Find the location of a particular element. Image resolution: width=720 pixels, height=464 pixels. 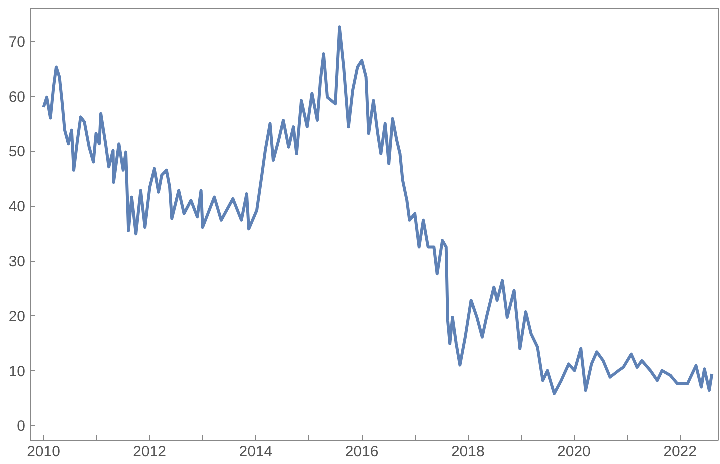

x-tick-label: 2010 is located at coordinates (43, 452).